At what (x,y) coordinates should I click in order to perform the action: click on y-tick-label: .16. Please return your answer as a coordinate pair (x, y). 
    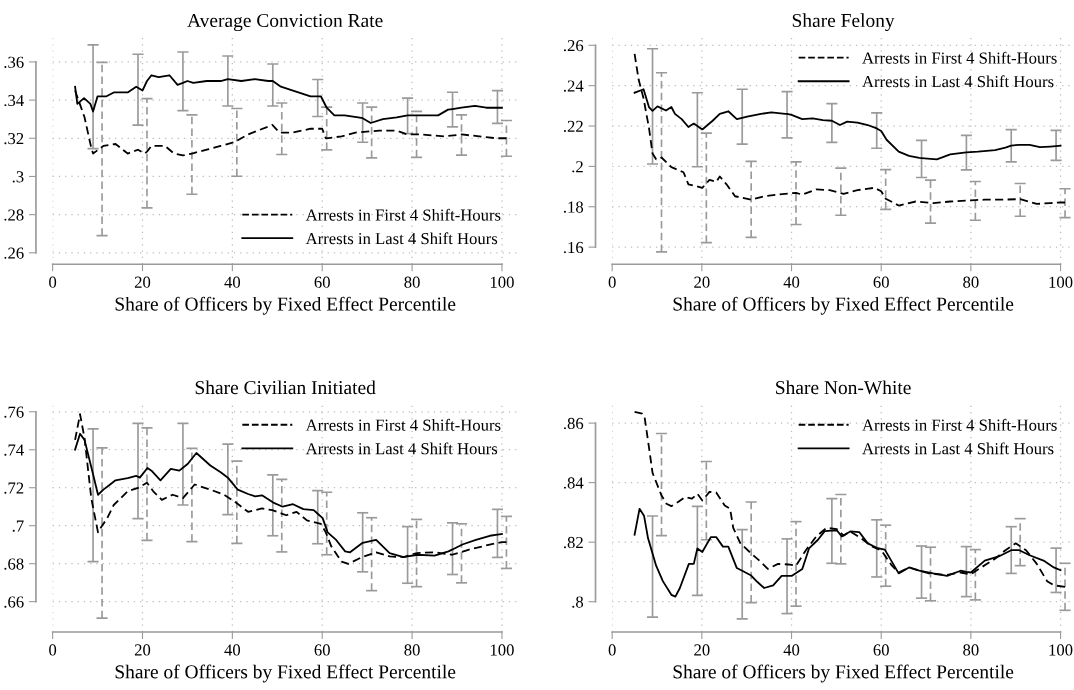
    Looking at the image, I should click on (573, 247).